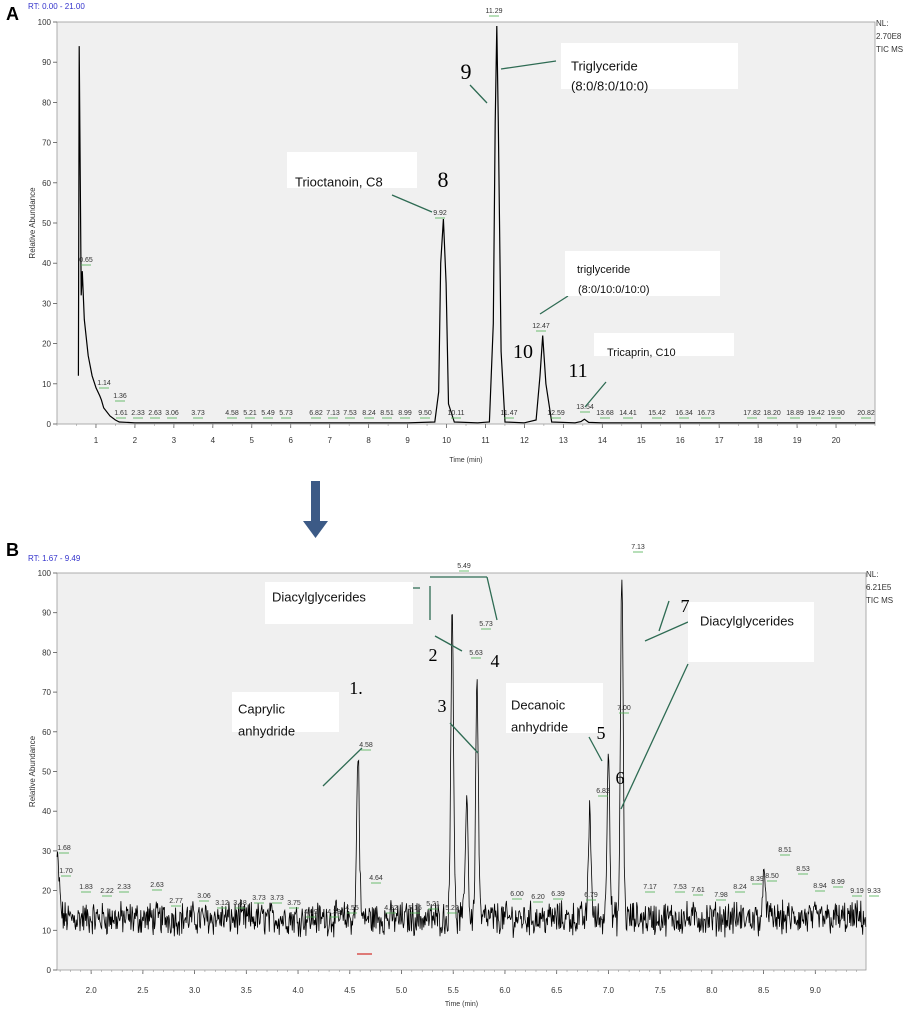 The width and height of the screenshot is (920, 1011). Describe the element at coordinates (456, 413) in the screenshot. I see `peak-time-label: 10.11` at that location.